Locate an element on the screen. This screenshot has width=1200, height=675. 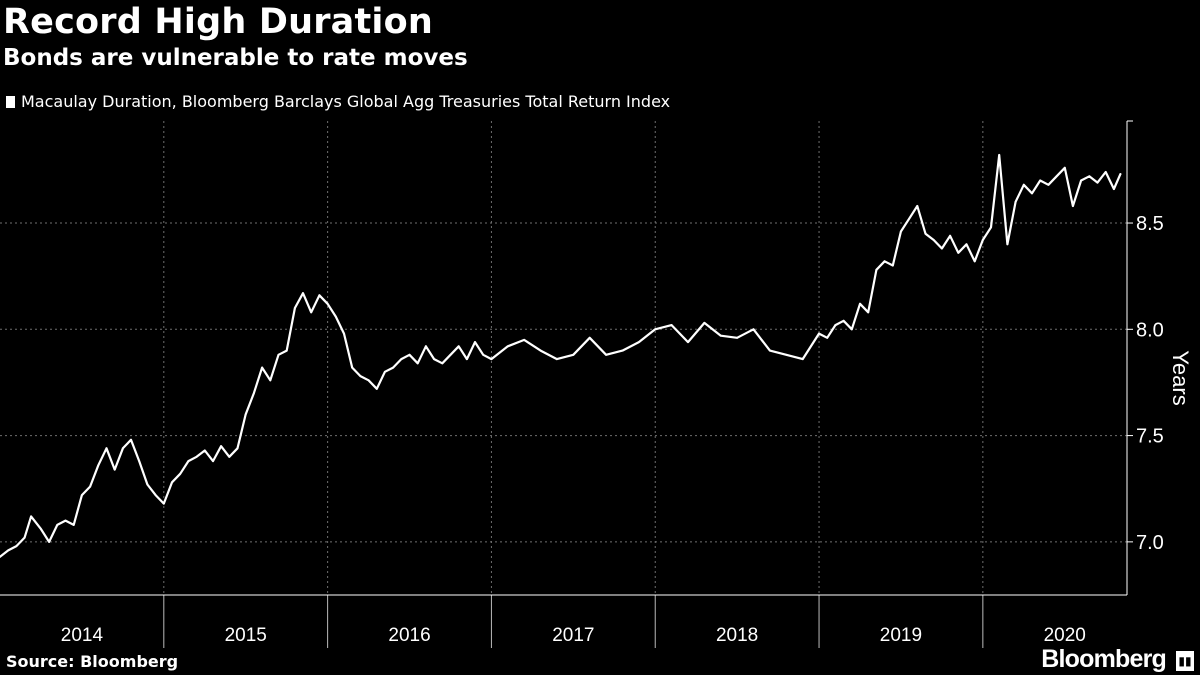
y-tick-label: 7.5 is located at coordinates (1150, 437).